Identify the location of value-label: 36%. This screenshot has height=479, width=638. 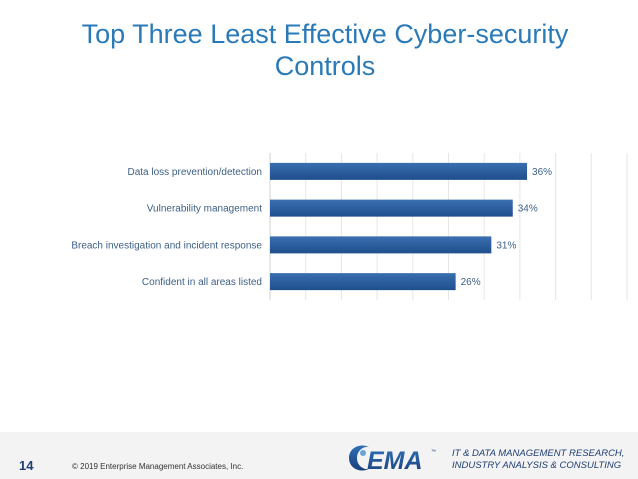
(542, 172).